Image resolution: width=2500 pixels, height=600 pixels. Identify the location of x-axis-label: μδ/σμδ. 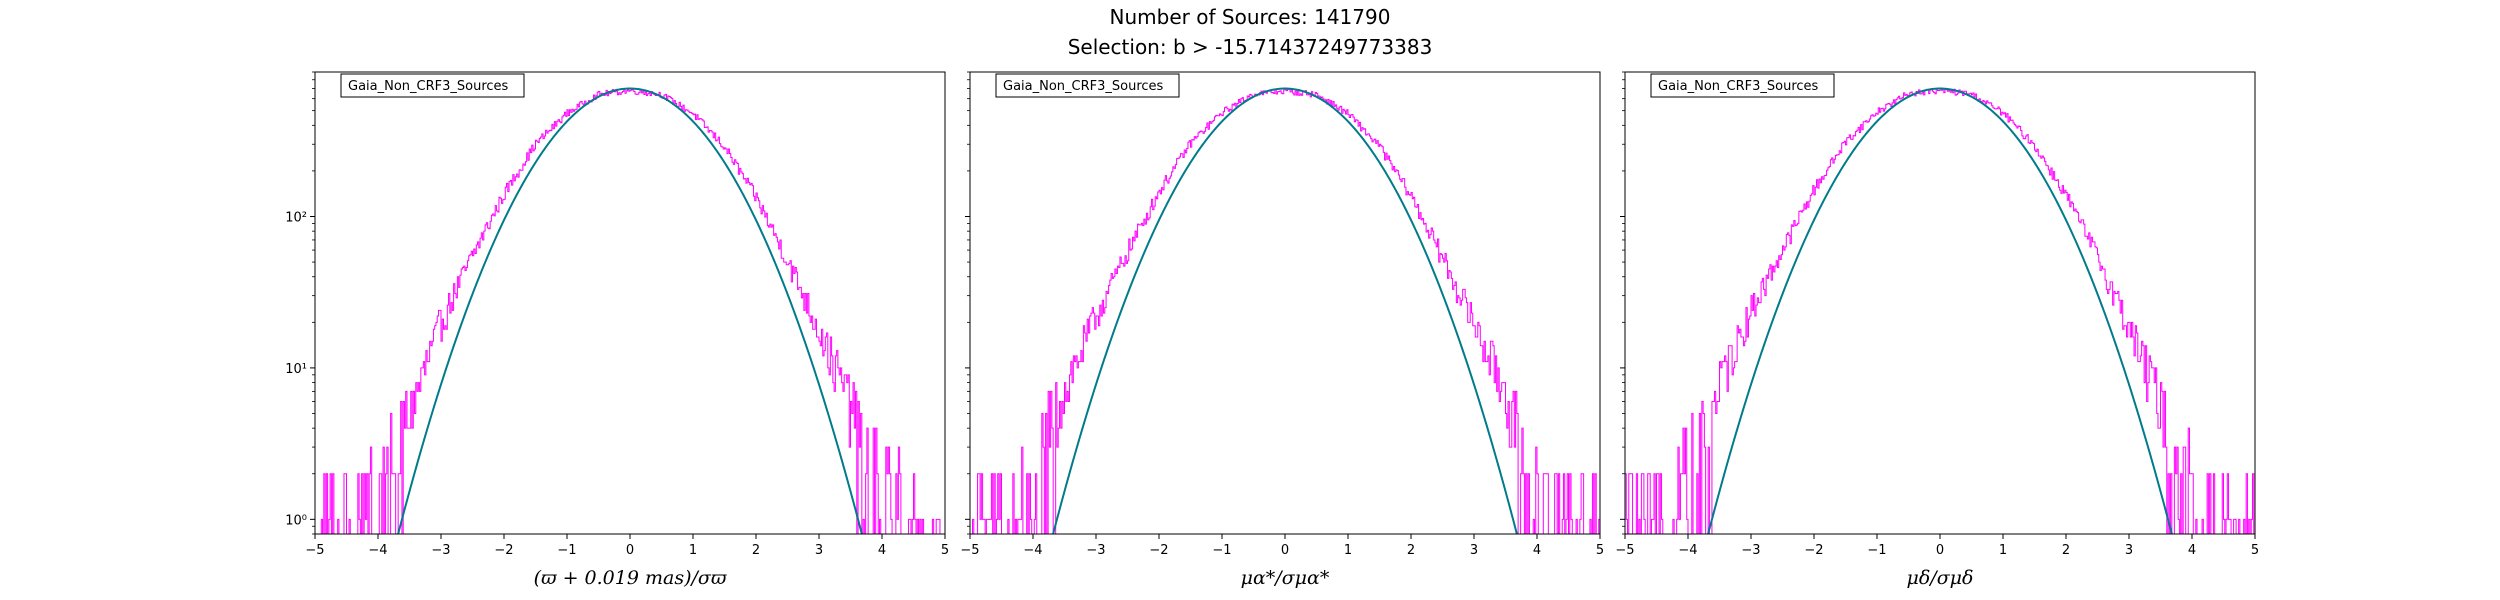
(1940, 578).